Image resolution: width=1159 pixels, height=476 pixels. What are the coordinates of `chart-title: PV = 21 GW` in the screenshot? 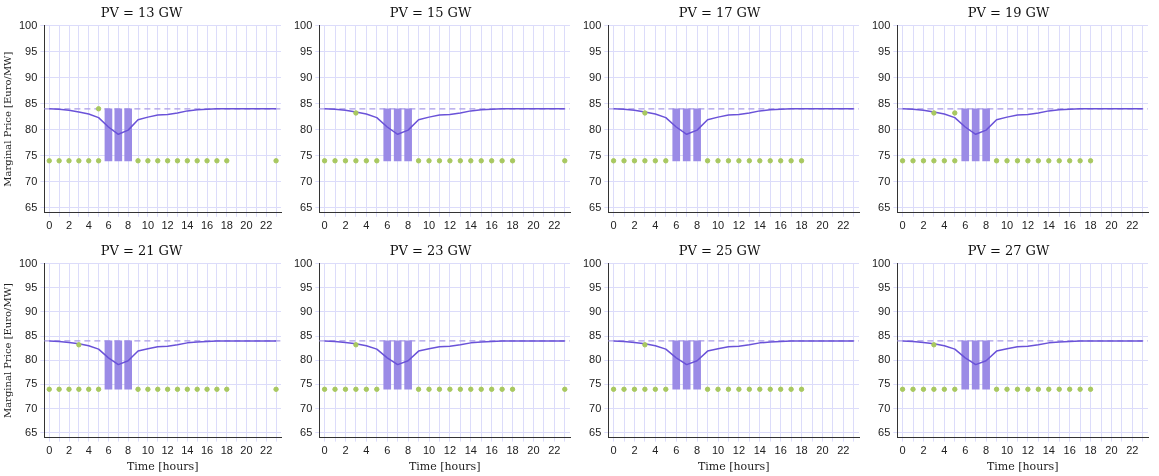 It's located at (141, 251).